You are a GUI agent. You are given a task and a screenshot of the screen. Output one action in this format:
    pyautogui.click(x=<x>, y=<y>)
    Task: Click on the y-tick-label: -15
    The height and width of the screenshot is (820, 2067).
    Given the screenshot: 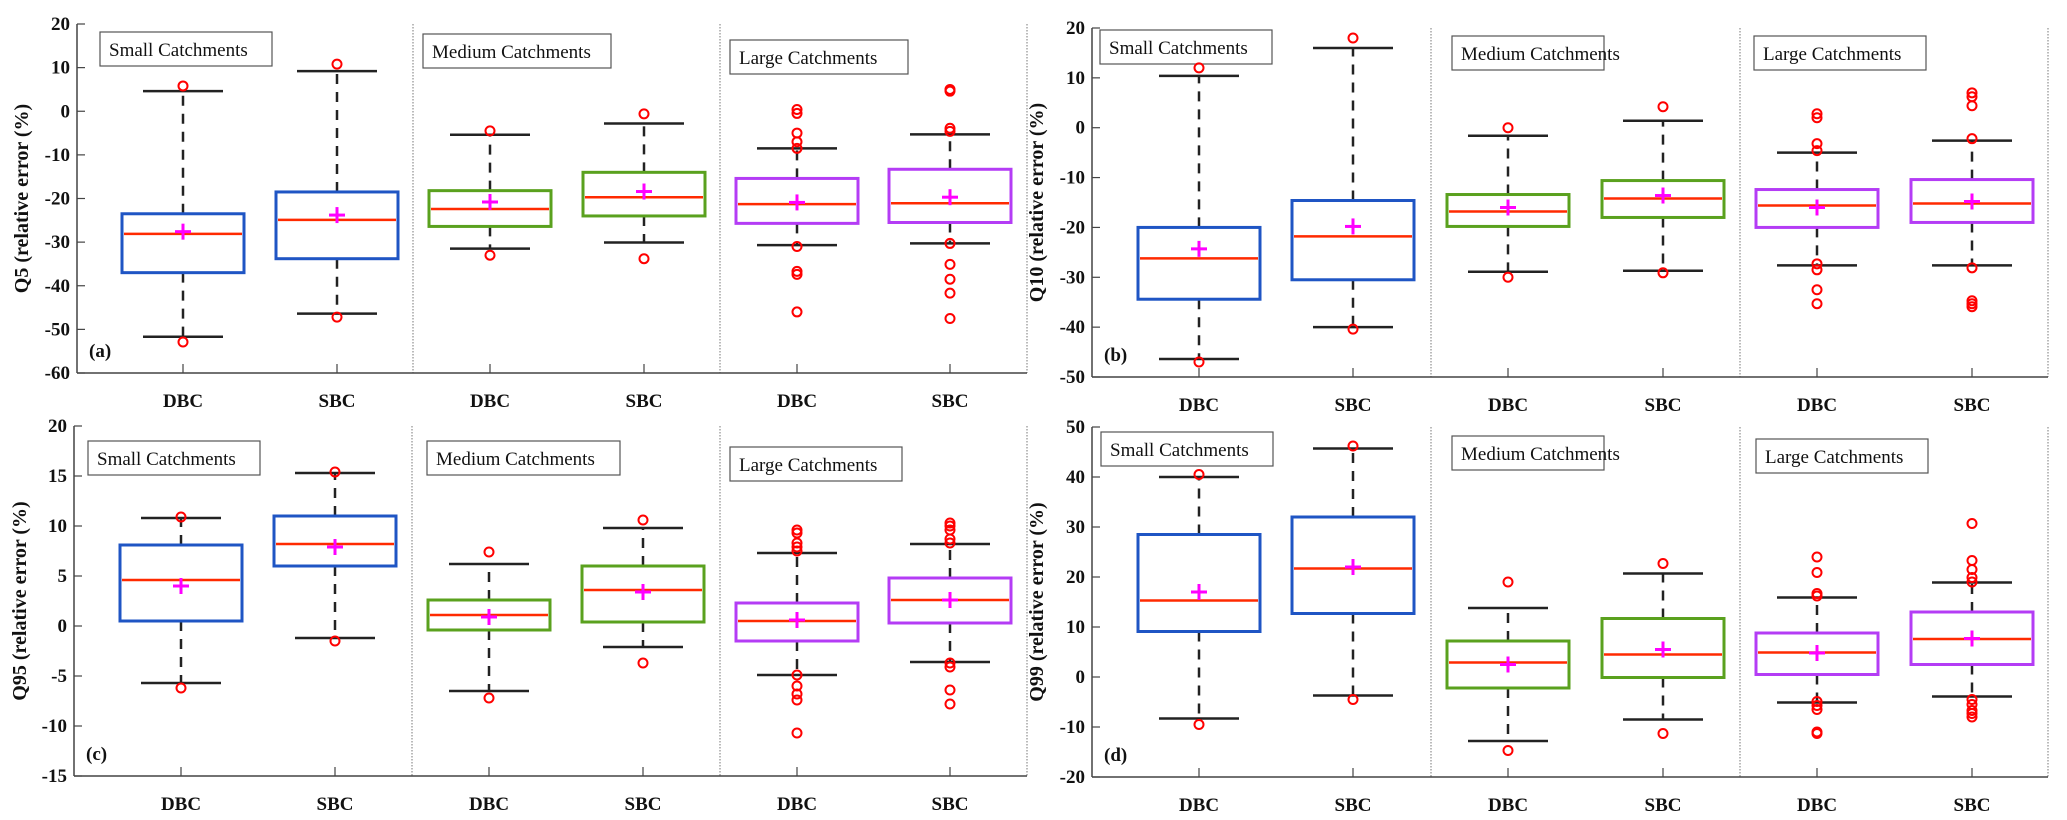 What is the action you would take?
    pyautogui.click(x=54, y=776)
    